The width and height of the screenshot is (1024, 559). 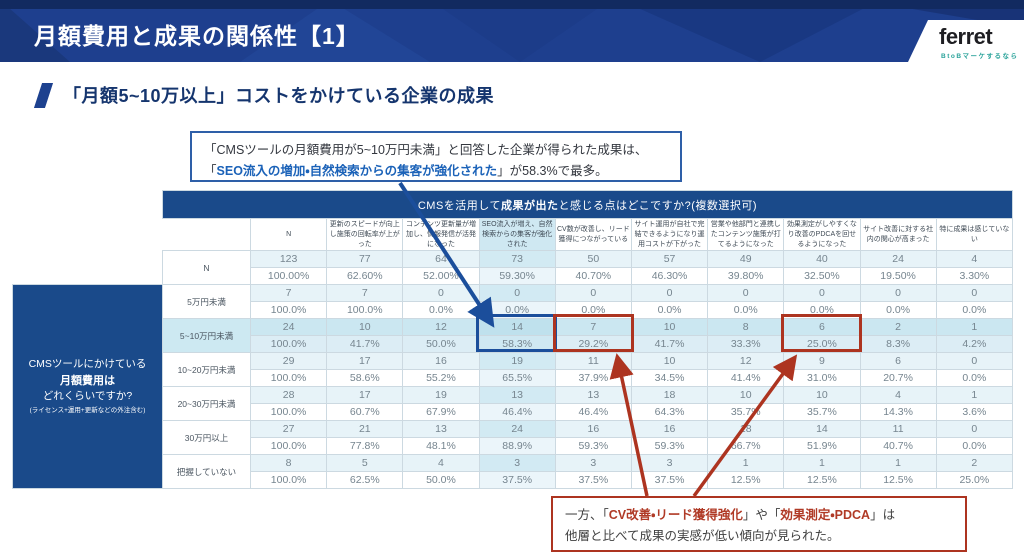 I want to click on count-cell: 14, so click(x=822, y=429).